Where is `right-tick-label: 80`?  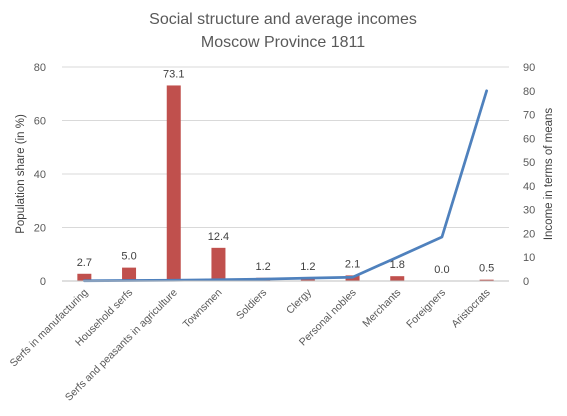
right-tick-label: 80 is located at coordinates (529, 92).